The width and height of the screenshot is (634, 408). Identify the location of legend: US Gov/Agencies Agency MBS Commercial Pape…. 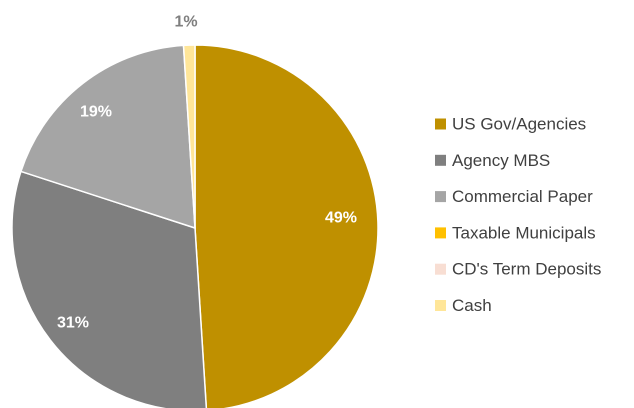
(518, 215).